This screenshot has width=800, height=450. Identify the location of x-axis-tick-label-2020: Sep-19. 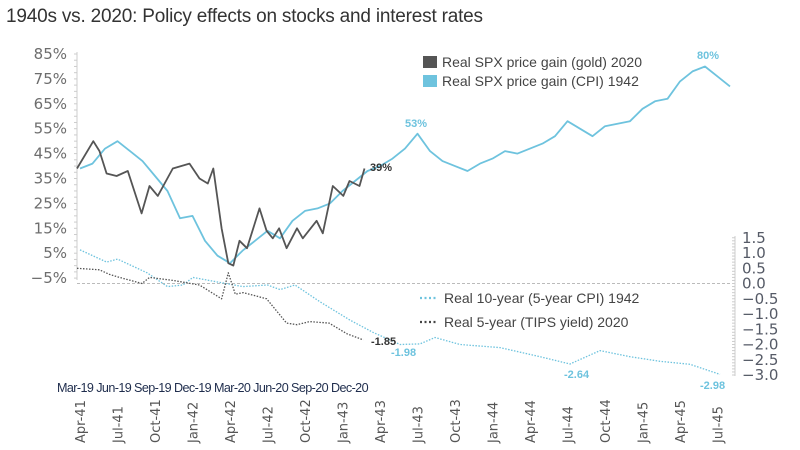
(151, 388).